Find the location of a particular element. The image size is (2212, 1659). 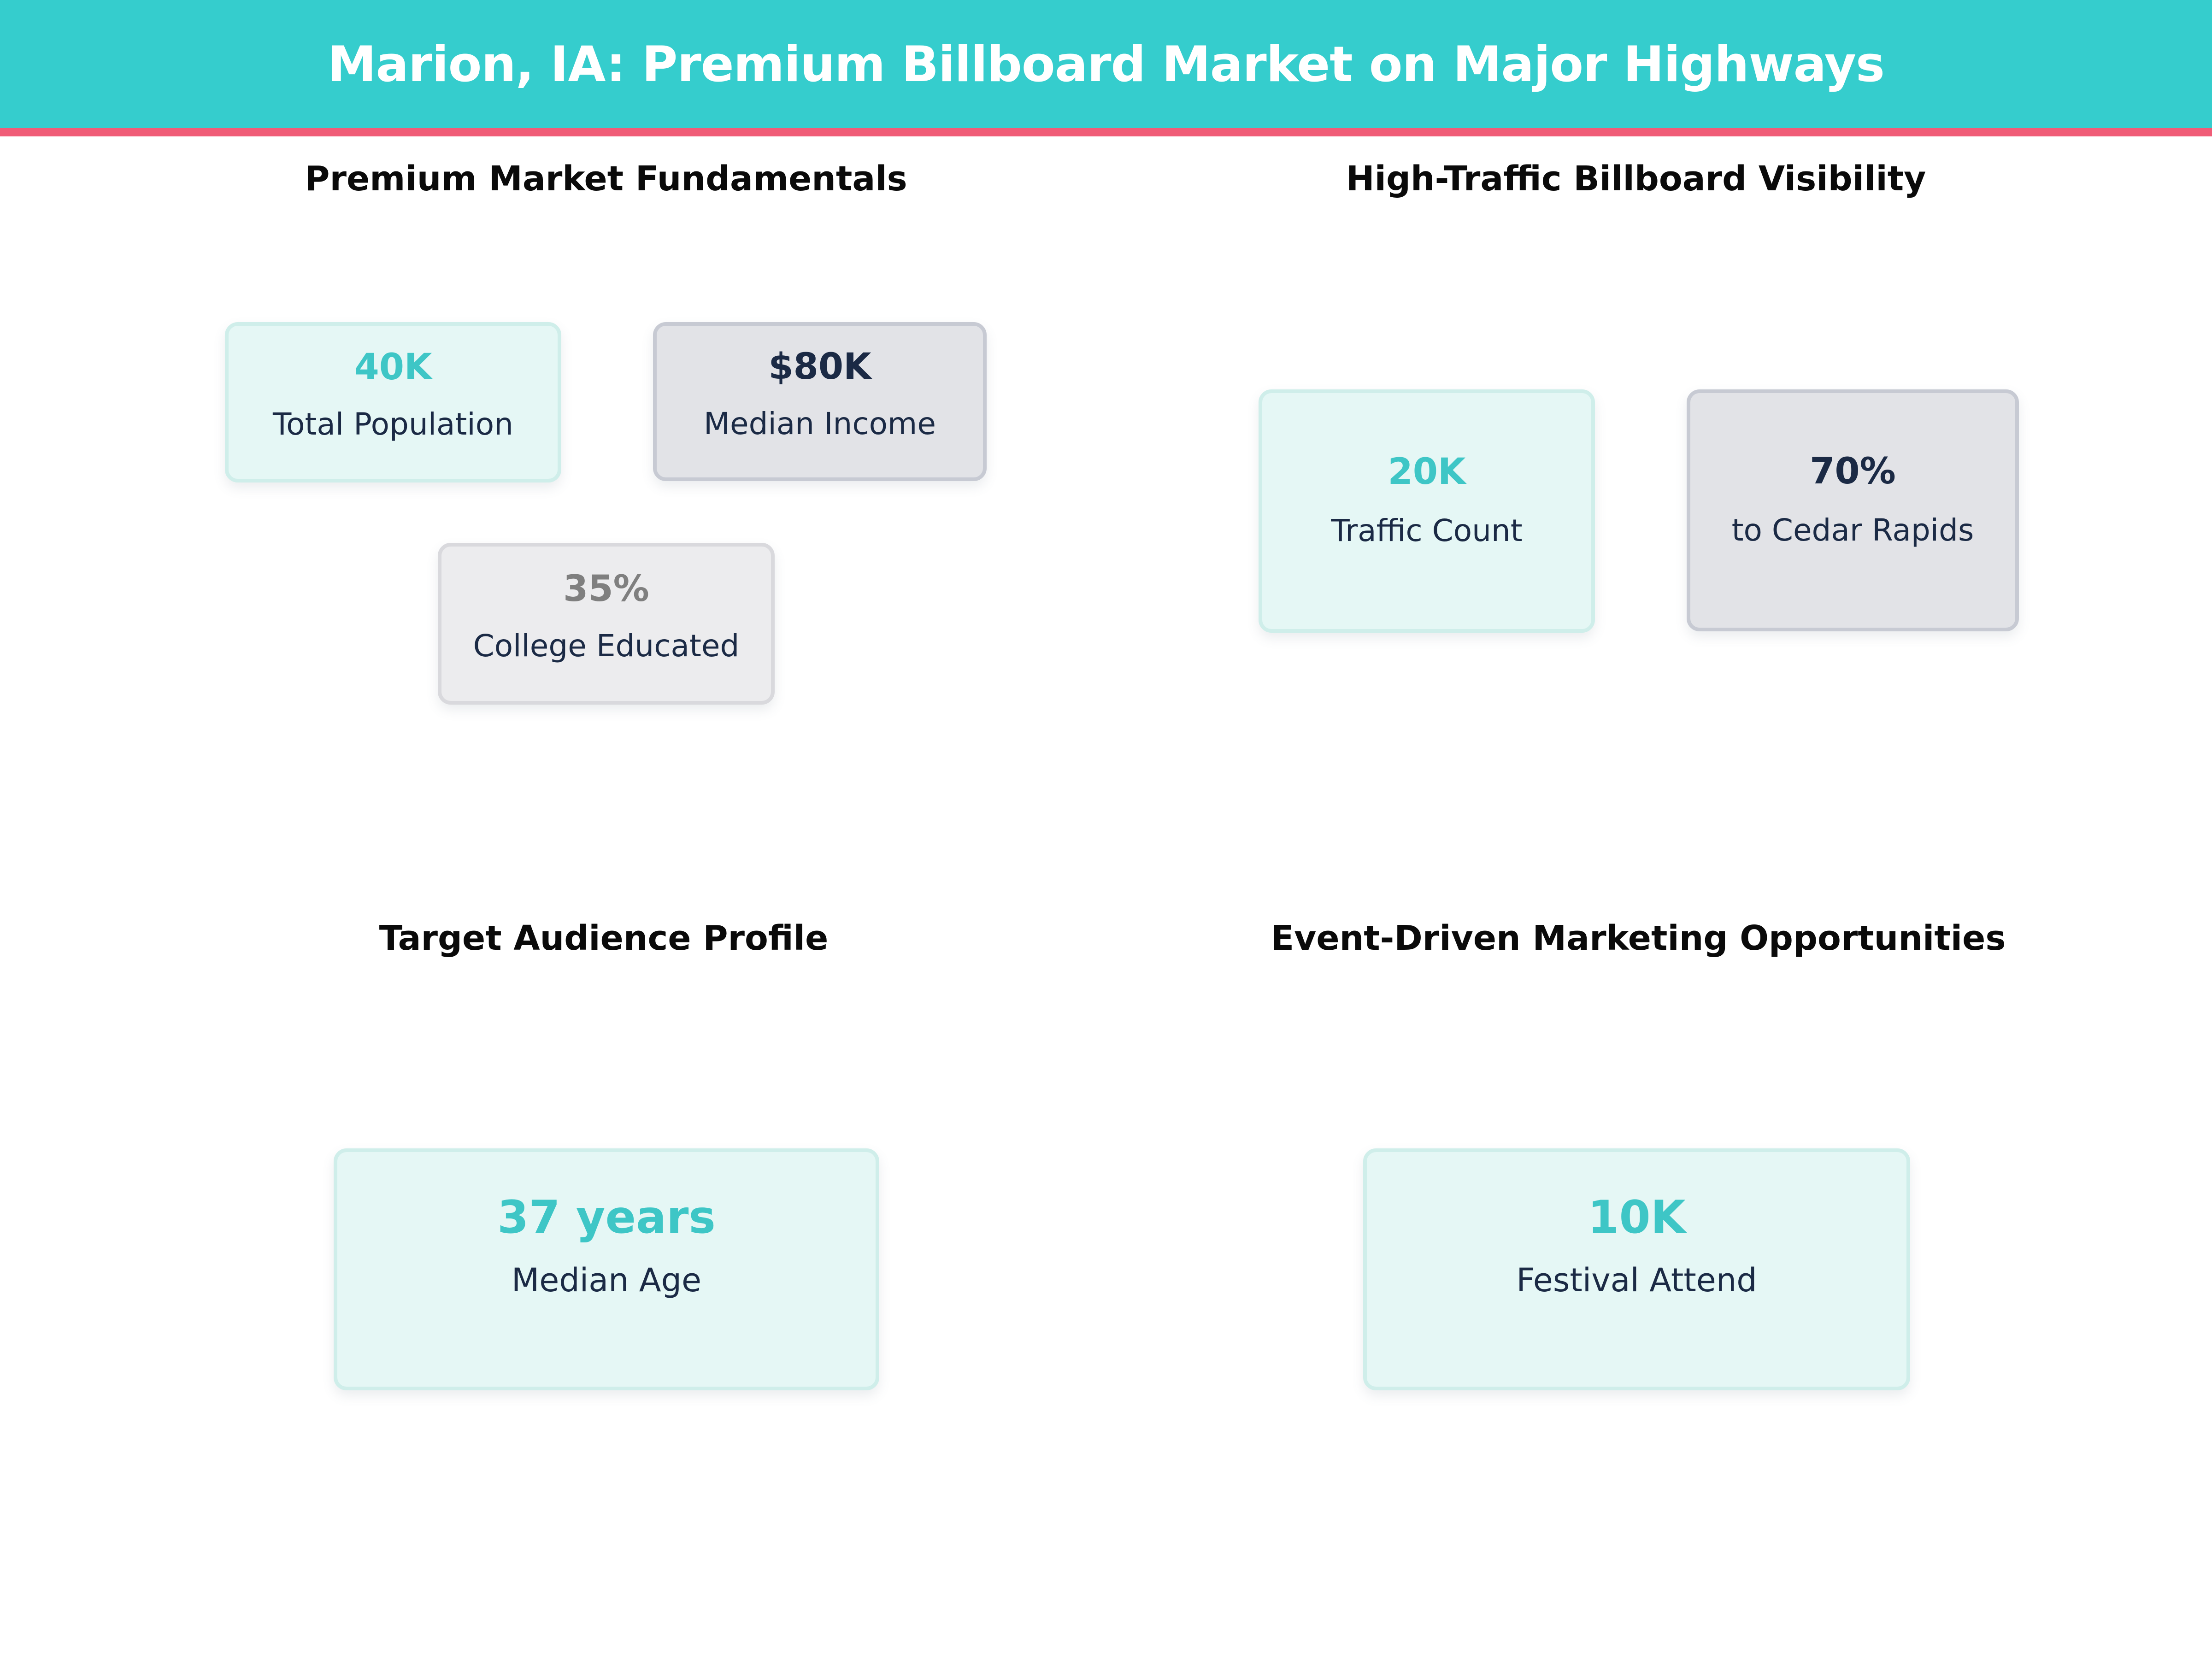

stat-card-median-income: $80K Median Income is located at coordinates (820, 401).